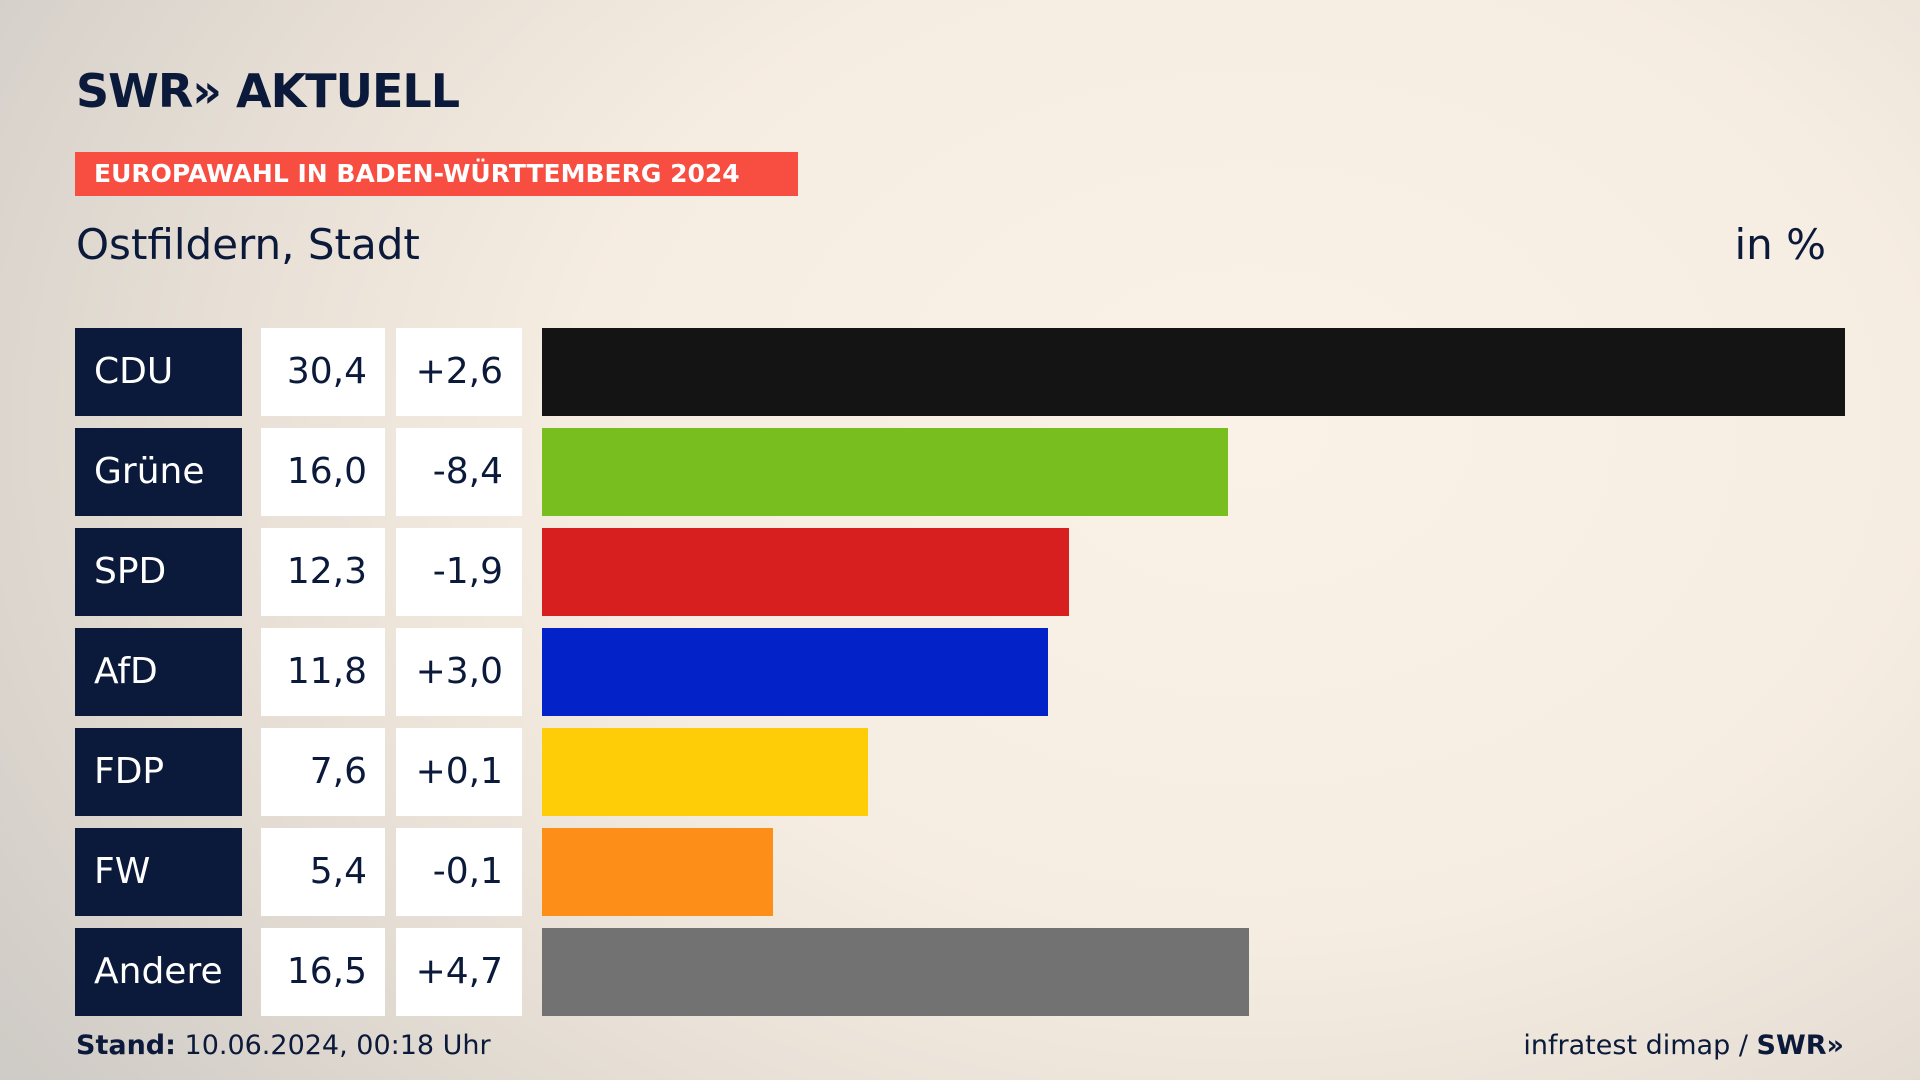 The height and width of the screenshot is (1080, 1920). I want to click on party-label: SPD, so click(158, 572).